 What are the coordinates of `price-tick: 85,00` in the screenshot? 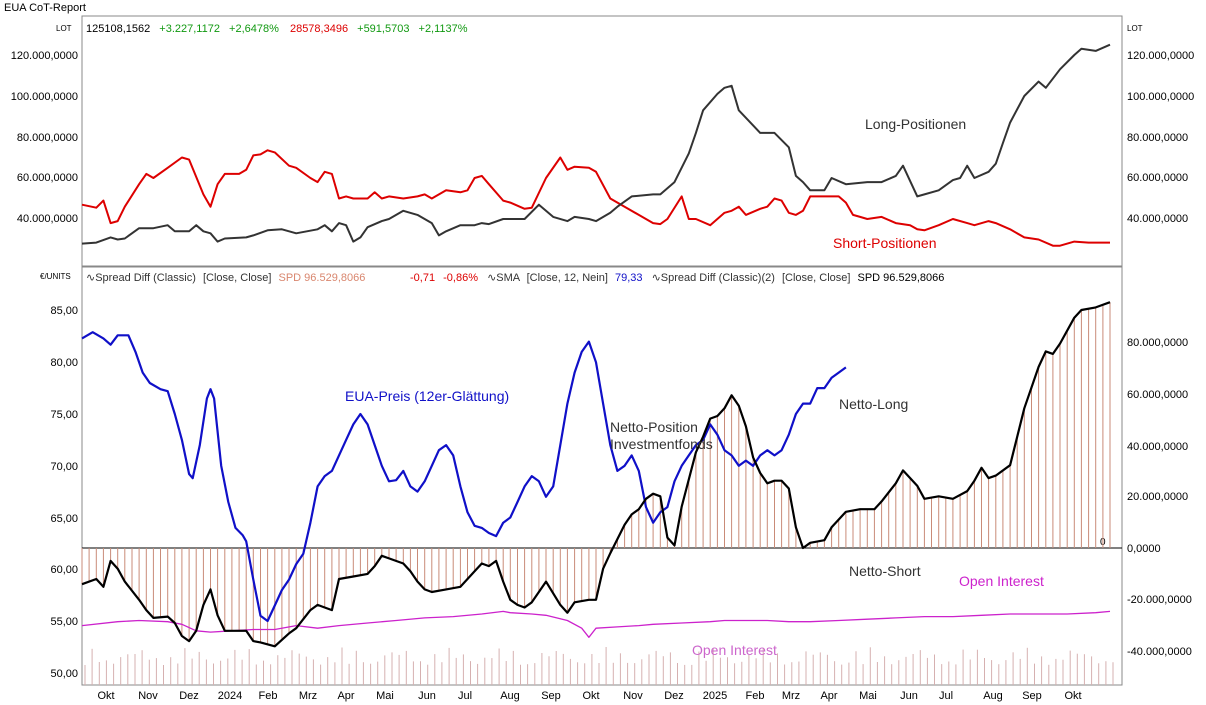 It's located at (64, 311).